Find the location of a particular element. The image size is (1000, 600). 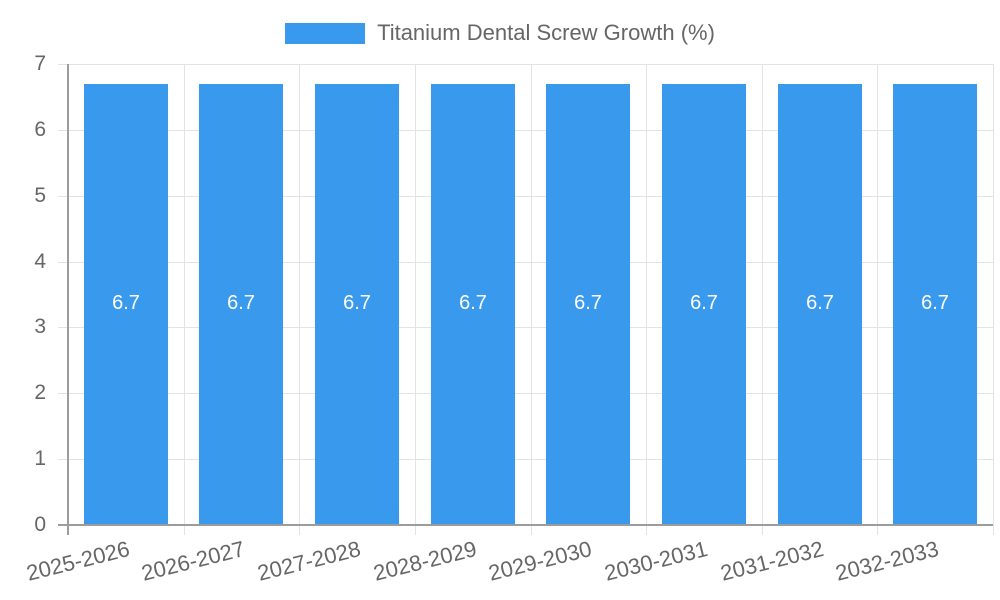

y-axis-tick-label: 0 is located at coordinates (40, 524).